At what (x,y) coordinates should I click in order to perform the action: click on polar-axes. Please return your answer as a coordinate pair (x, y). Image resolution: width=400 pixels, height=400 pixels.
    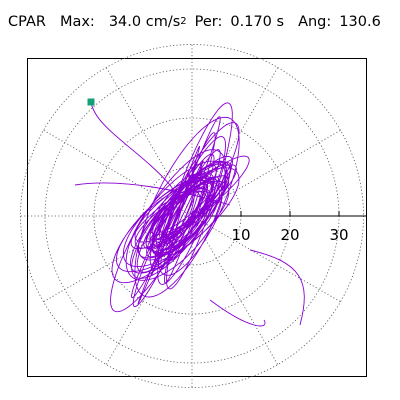
    Looking at the image, I should click on (279, 214).